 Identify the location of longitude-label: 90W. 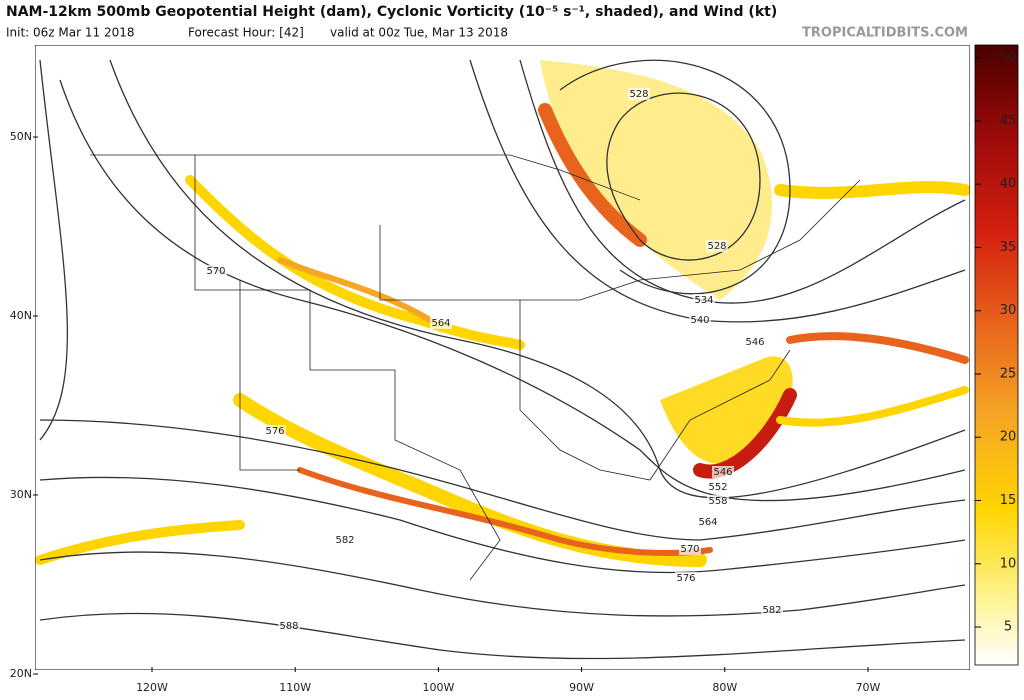
(581, 687).